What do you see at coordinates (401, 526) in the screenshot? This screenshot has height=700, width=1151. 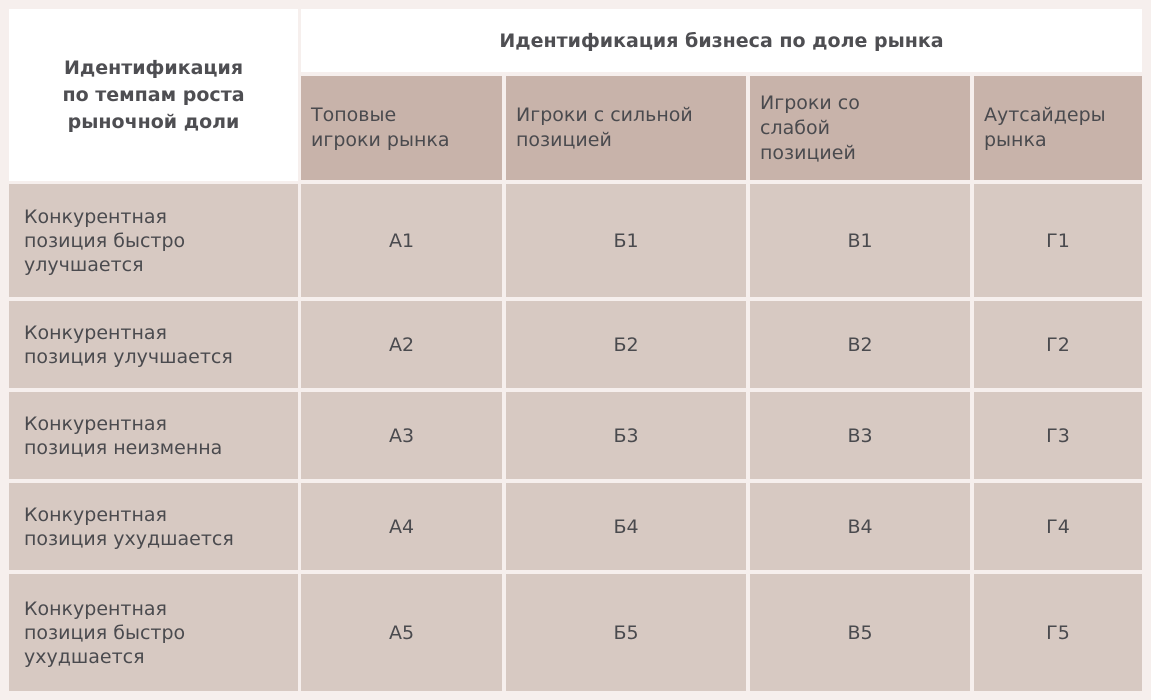 I see `table-cell: А4` at bounding box center [401, 526].